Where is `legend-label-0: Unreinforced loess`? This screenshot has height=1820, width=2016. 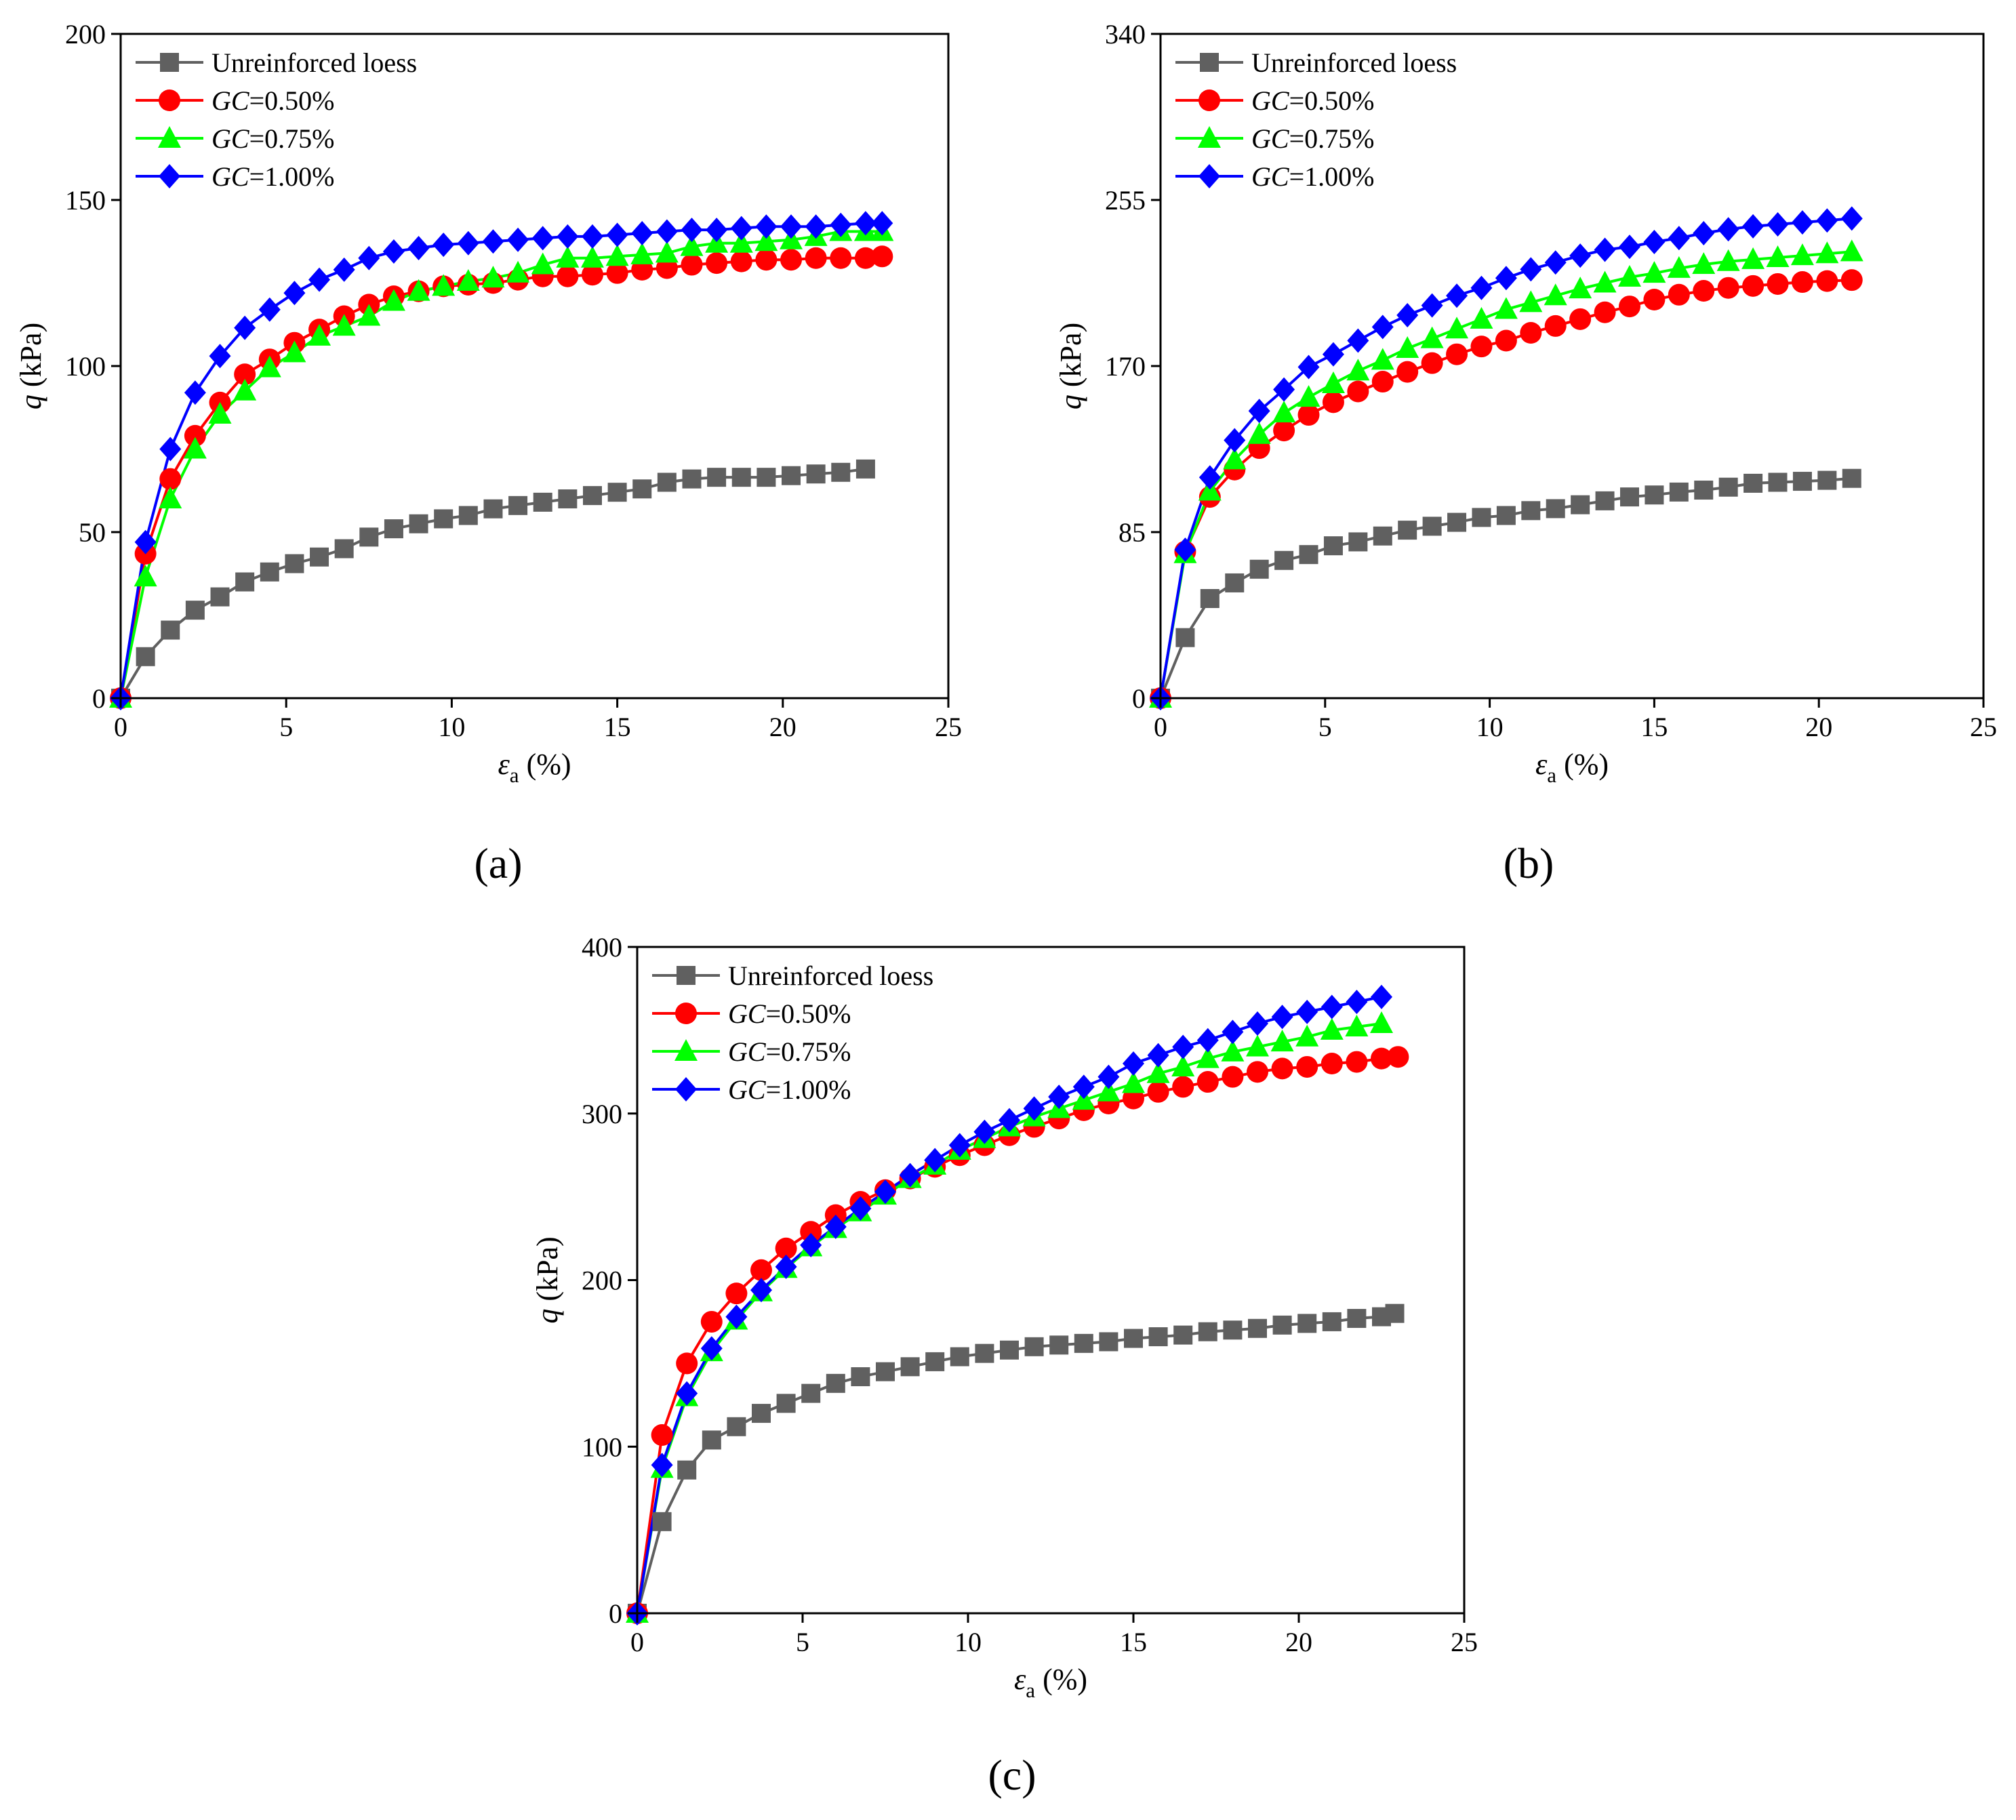
legend-label-0: Unreinforced loess is located at coordinates (1354, 62).